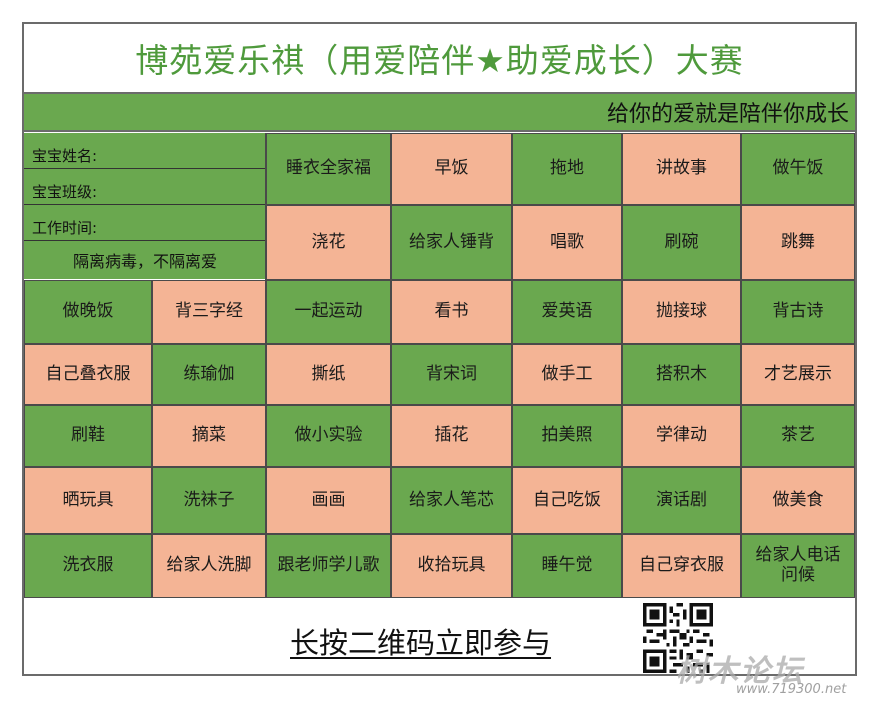 The height and width of the screenshot is (702, 877). What do you see at coordinates (681, 436) in the screenshot?
I see `activity-cell: 学律动` at bounding box center [681, 436].